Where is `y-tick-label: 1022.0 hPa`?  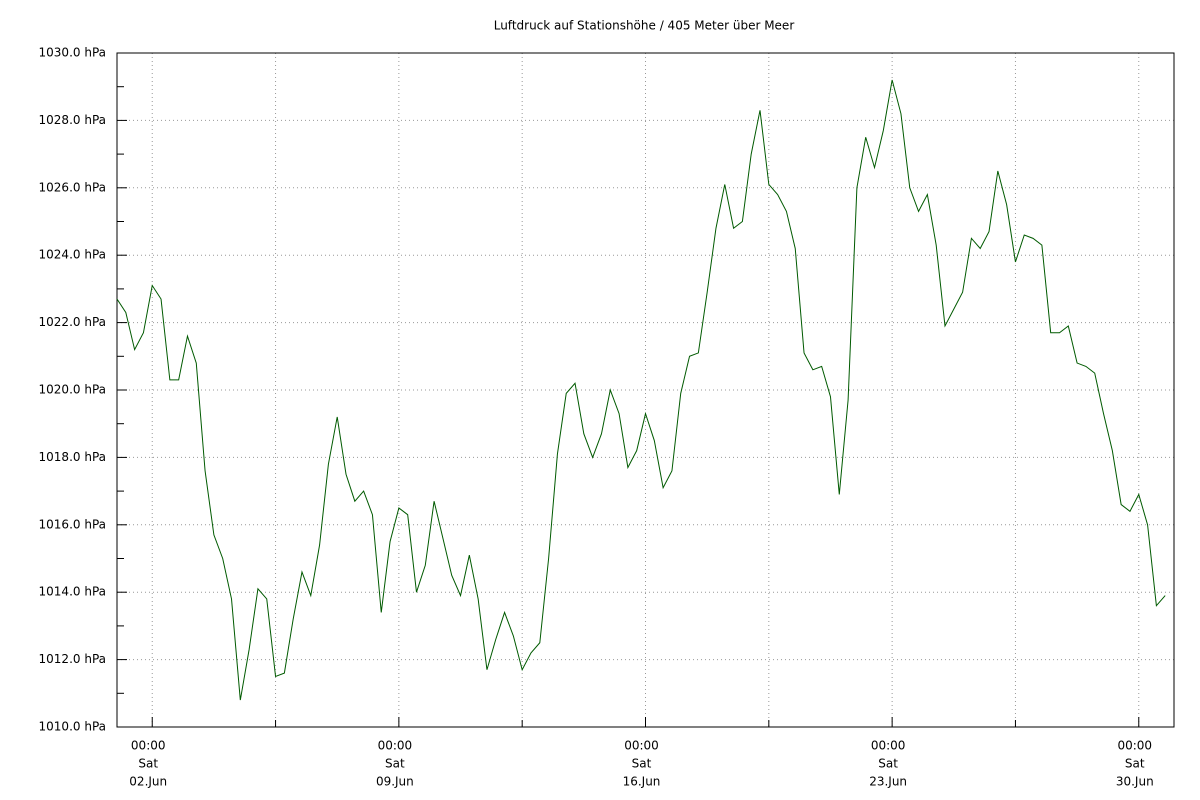 y-tick-label: 1022.0 hPa is located at coordinates (72, 322).